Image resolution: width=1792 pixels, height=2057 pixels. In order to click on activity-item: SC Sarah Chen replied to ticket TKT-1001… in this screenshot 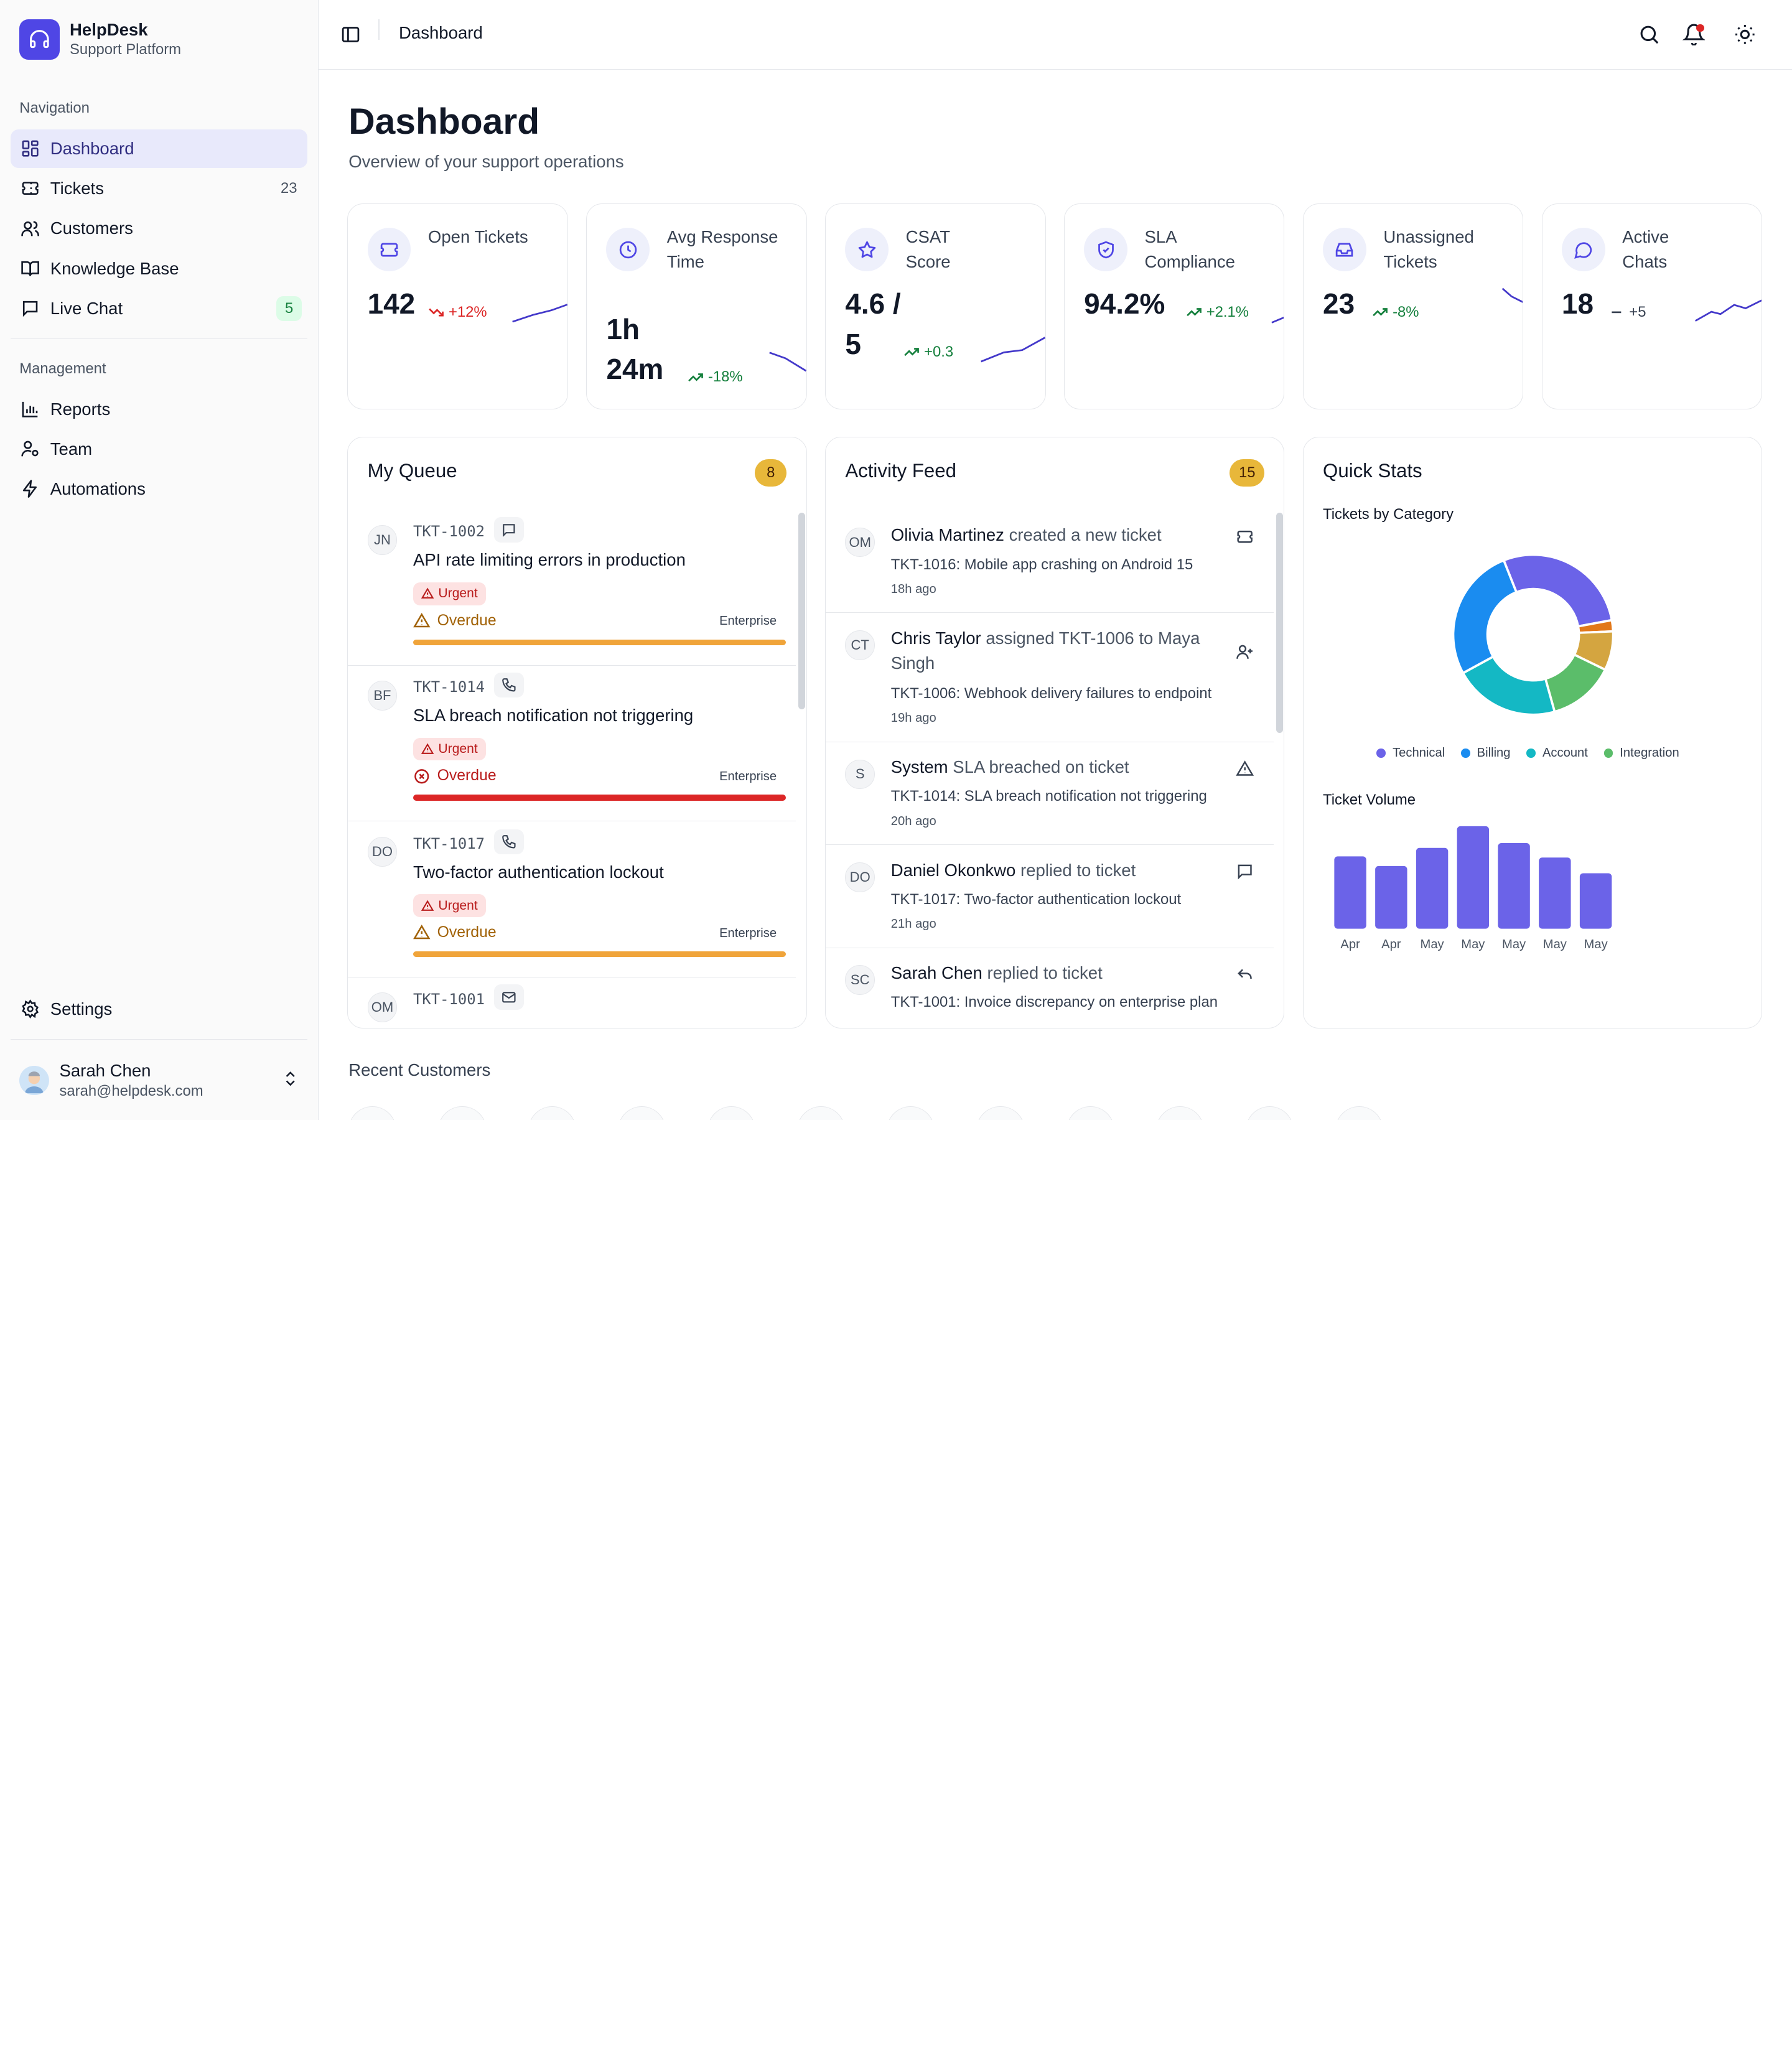, I will do `click(1050, 988)`.